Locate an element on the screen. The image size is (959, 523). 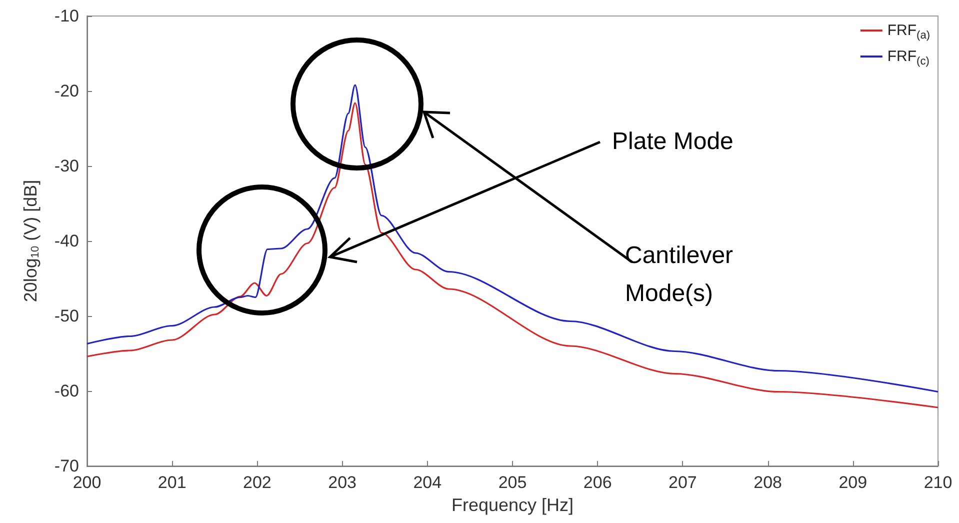
annotation: Cantilever Mode(s) is located at coordinates (679, 275).